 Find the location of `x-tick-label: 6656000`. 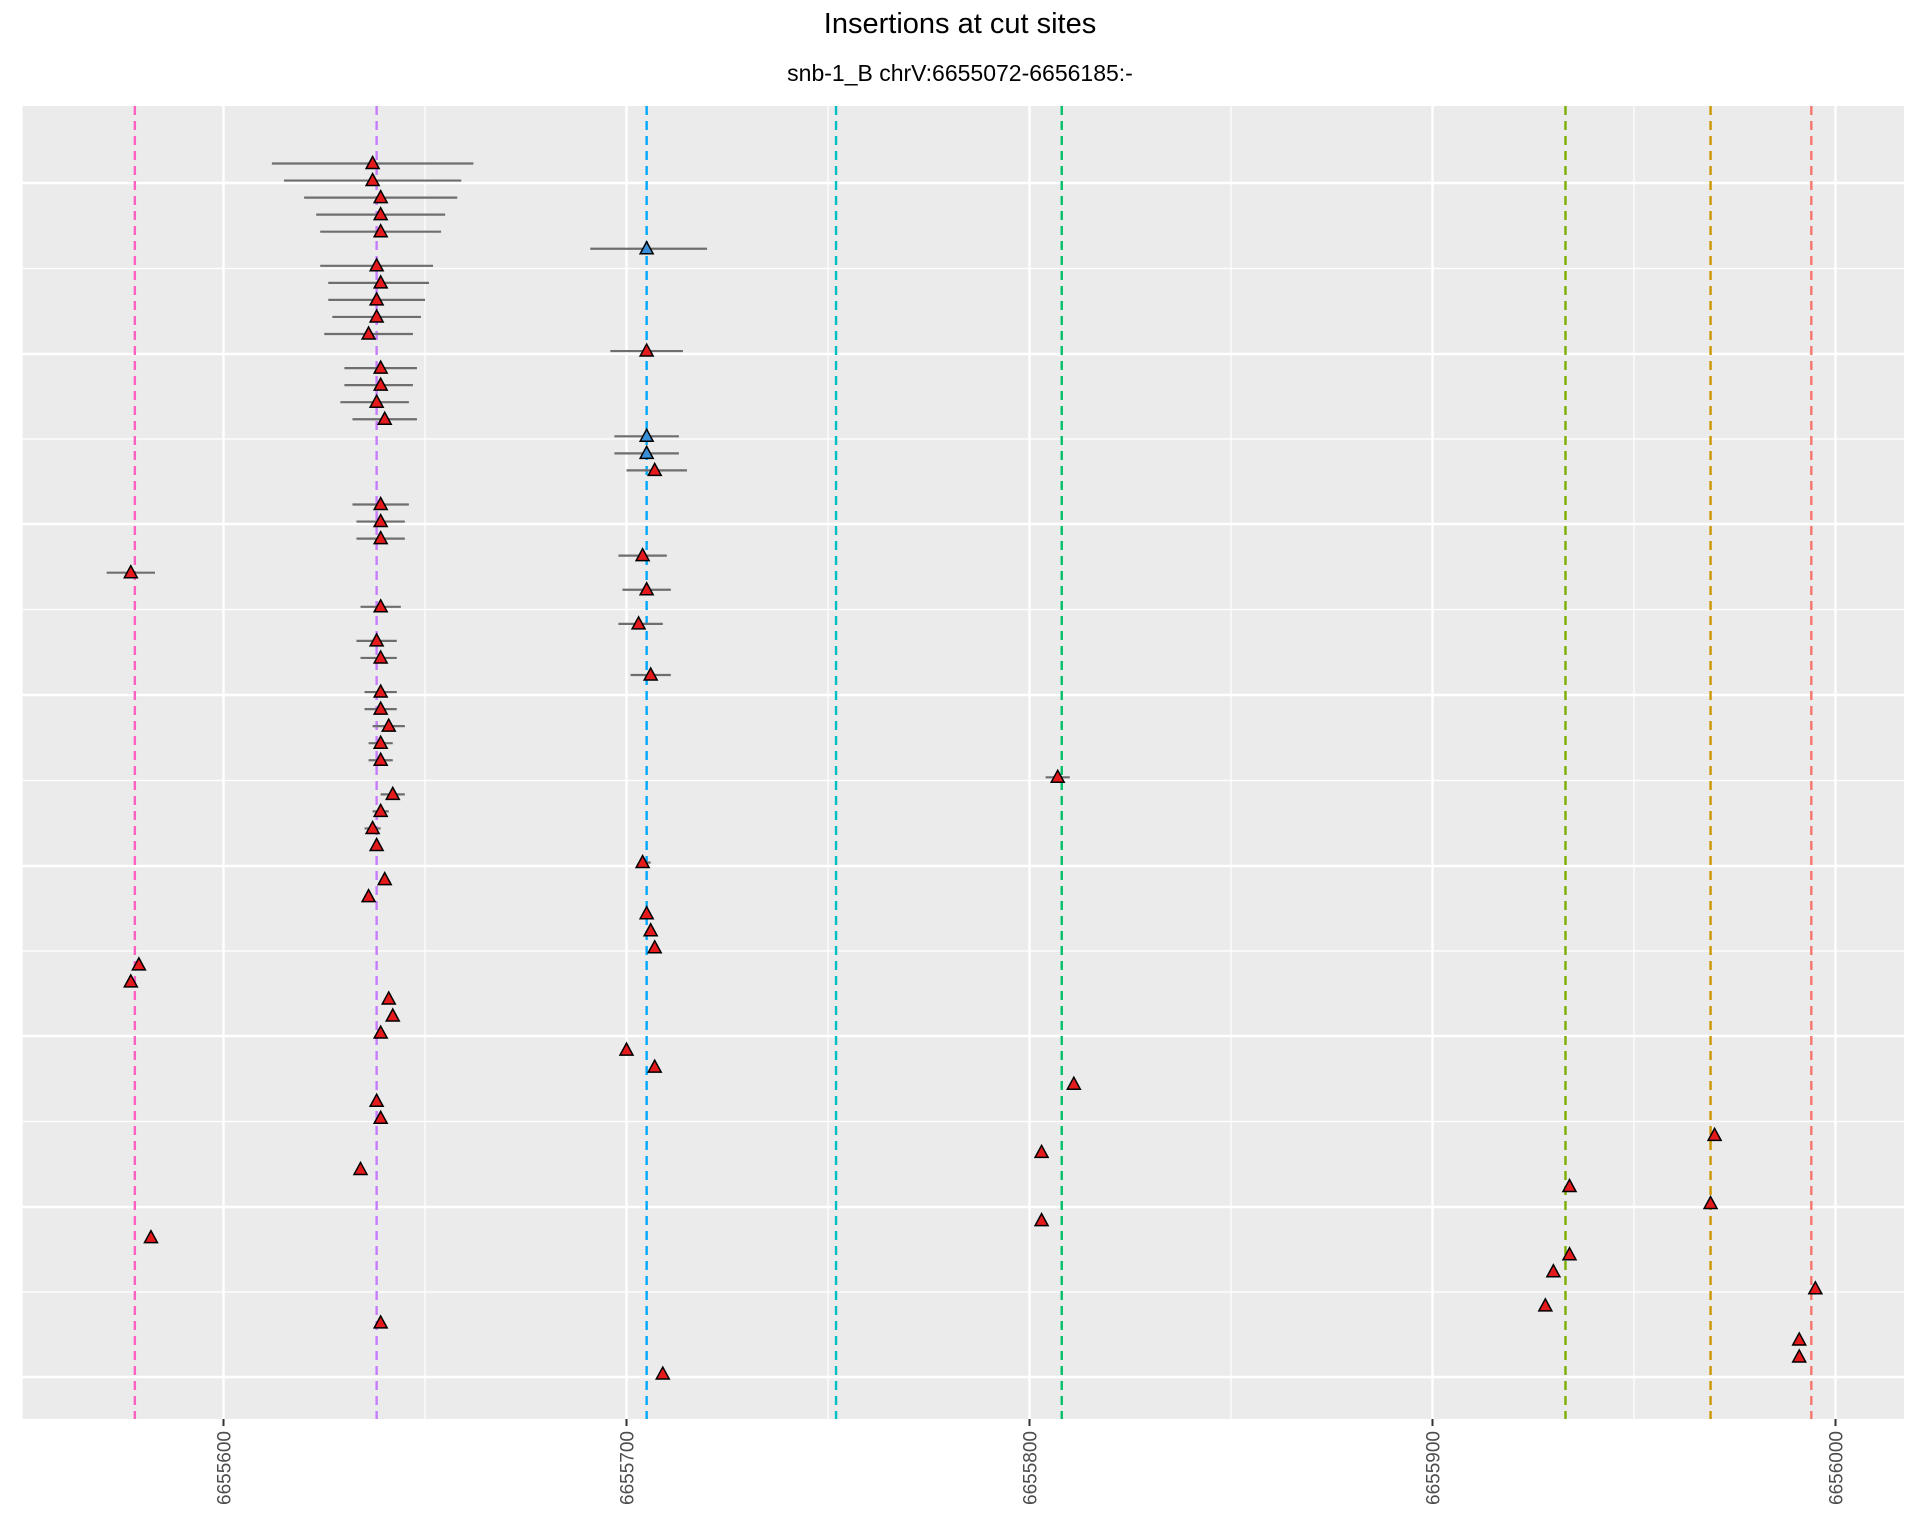

x-tick-label: 6656000 is located at coordinates (1836, 1468).